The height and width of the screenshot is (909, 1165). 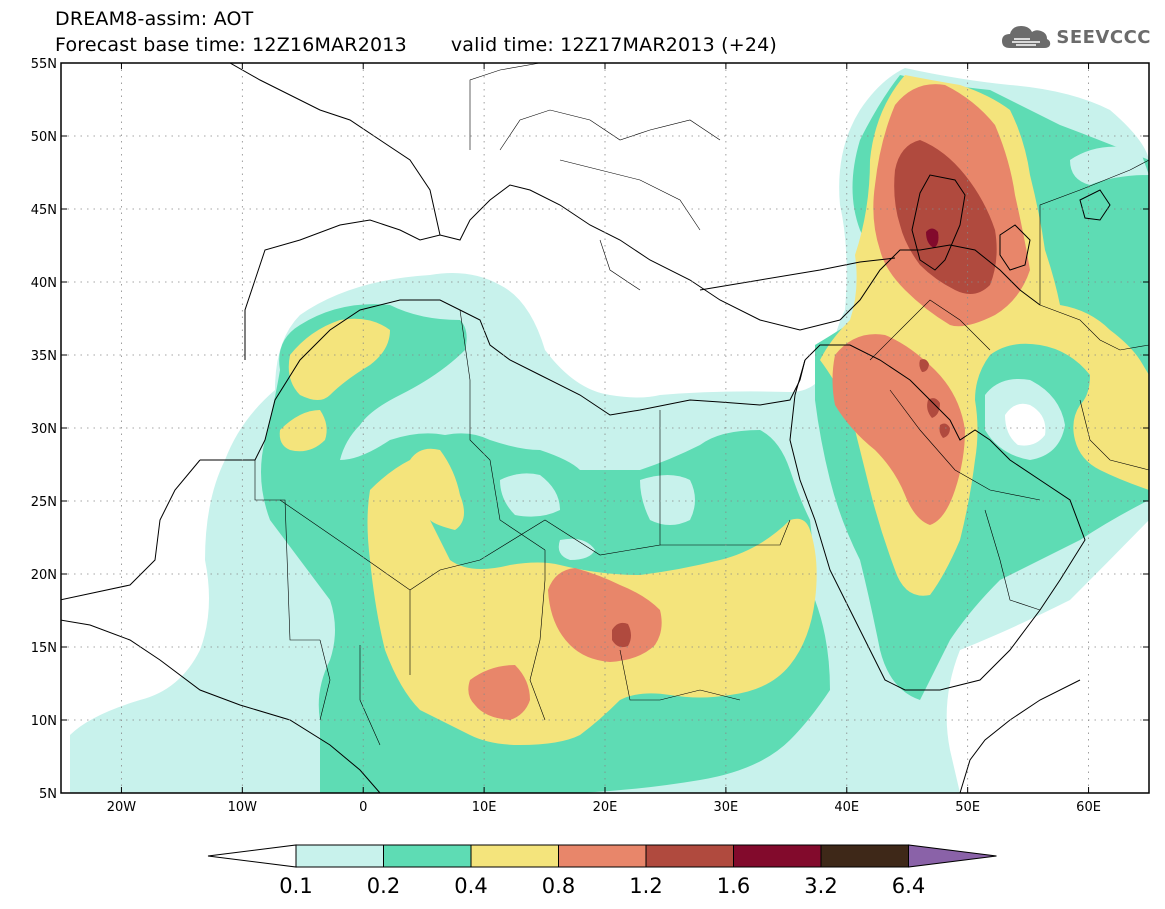 I want to click on cloud-logo-icon, so click(x=1026, y=37).